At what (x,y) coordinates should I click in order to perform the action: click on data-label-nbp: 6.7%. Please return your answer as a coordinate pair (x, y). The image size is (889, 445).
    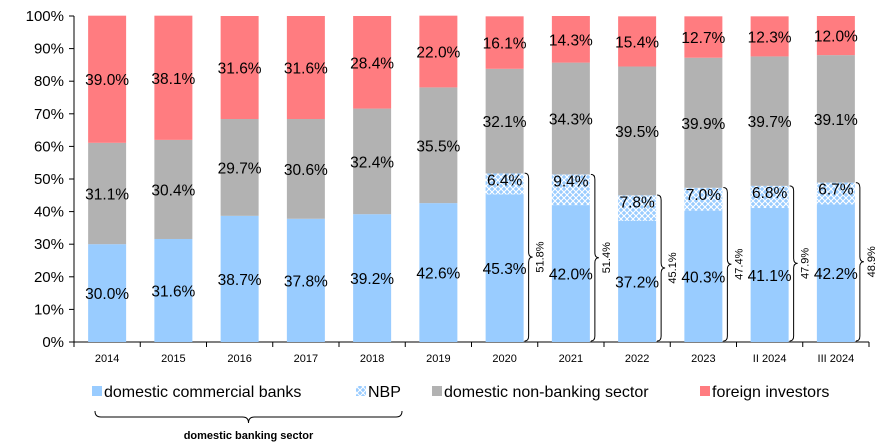
    Looking at the image, I should click on (836, 190).